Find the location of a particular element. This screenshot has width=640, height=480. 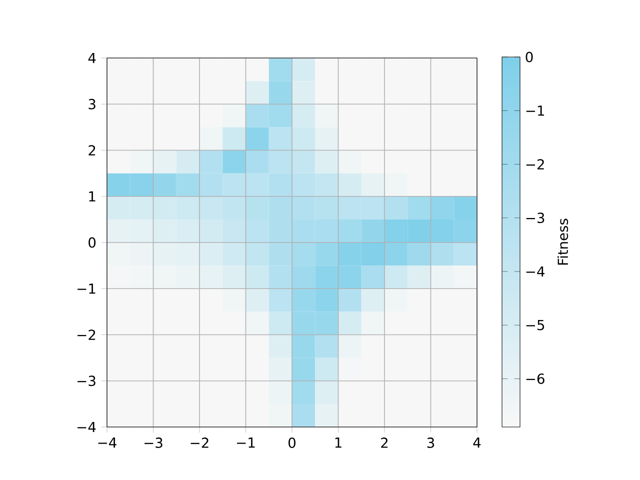

x-tick-label: 4 is located at coordinates (477, 443).